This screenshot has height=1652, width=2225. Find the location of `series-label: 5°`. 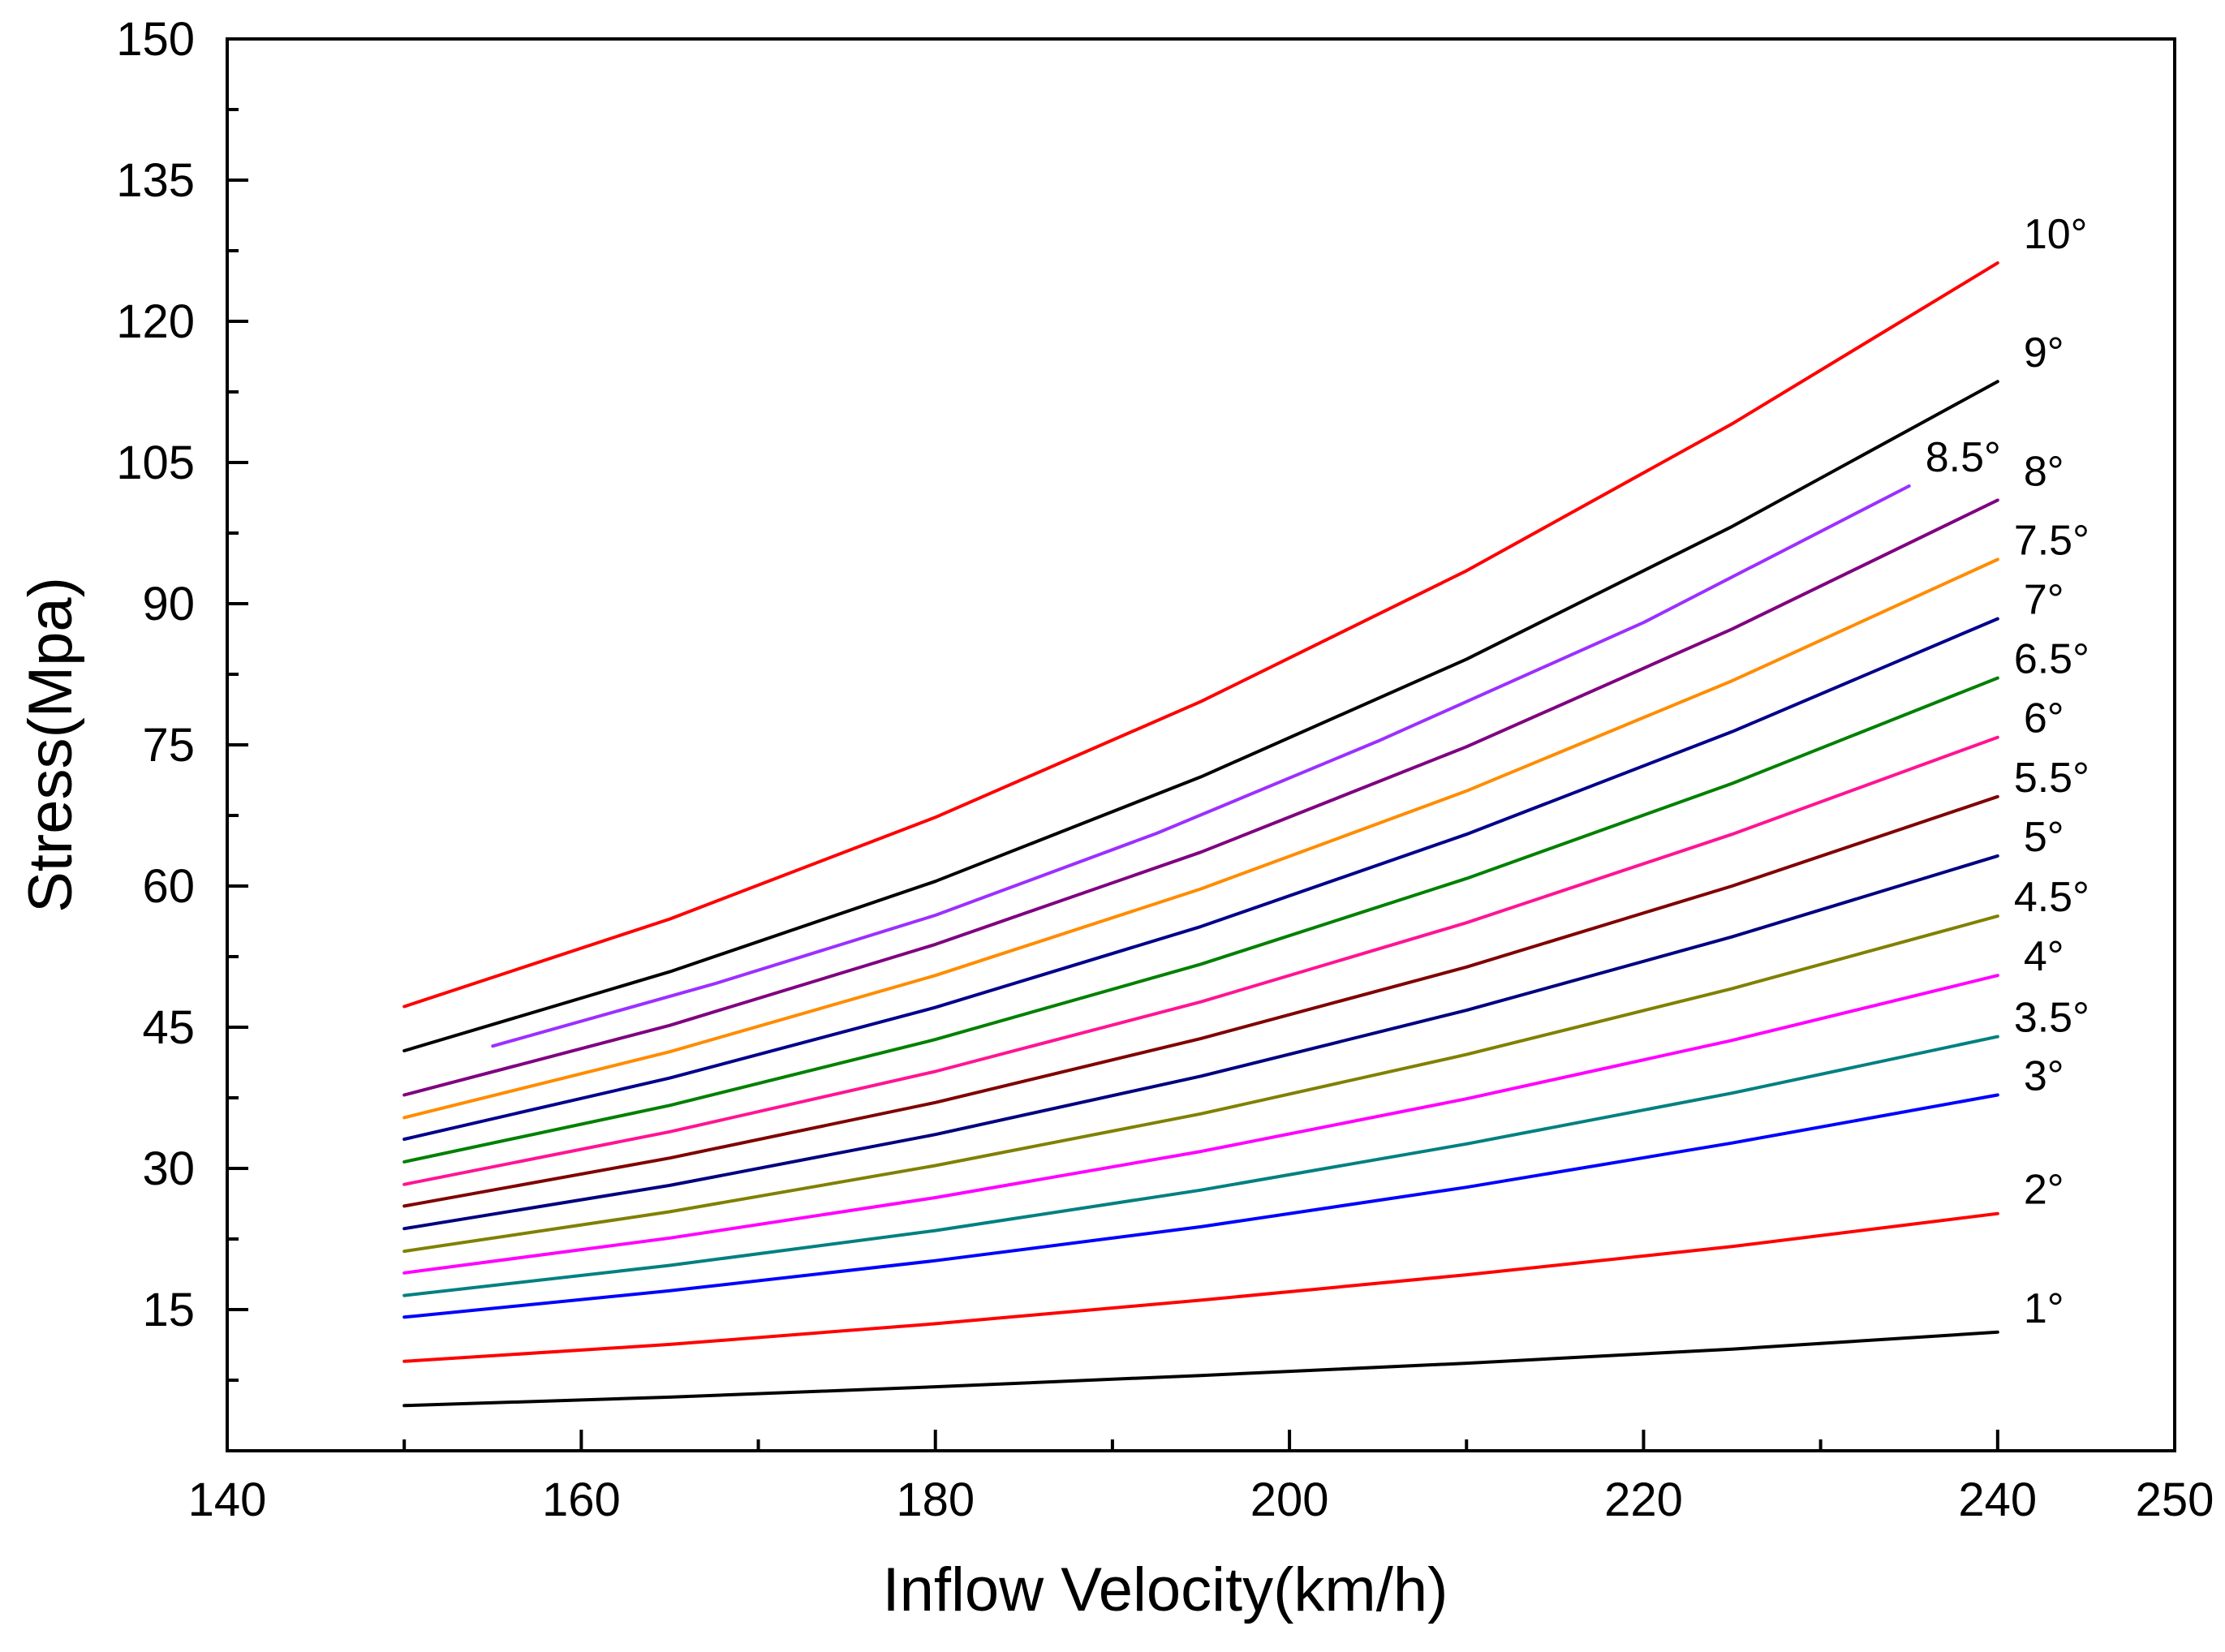

series-label: 5° is located at coordinates (2044, 837).